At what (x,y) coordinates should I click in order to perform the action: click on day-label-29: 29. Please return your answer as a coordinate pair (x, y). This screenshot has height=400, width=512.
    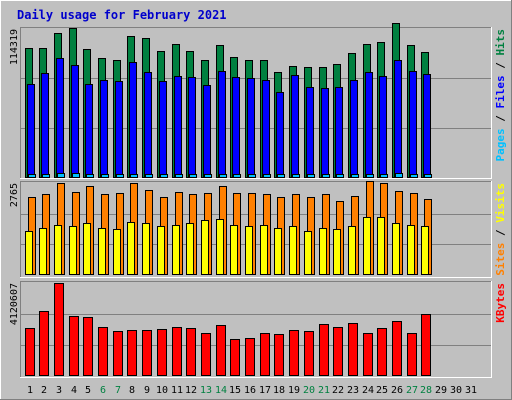
    Looking at the image, I should click on (441, 390).